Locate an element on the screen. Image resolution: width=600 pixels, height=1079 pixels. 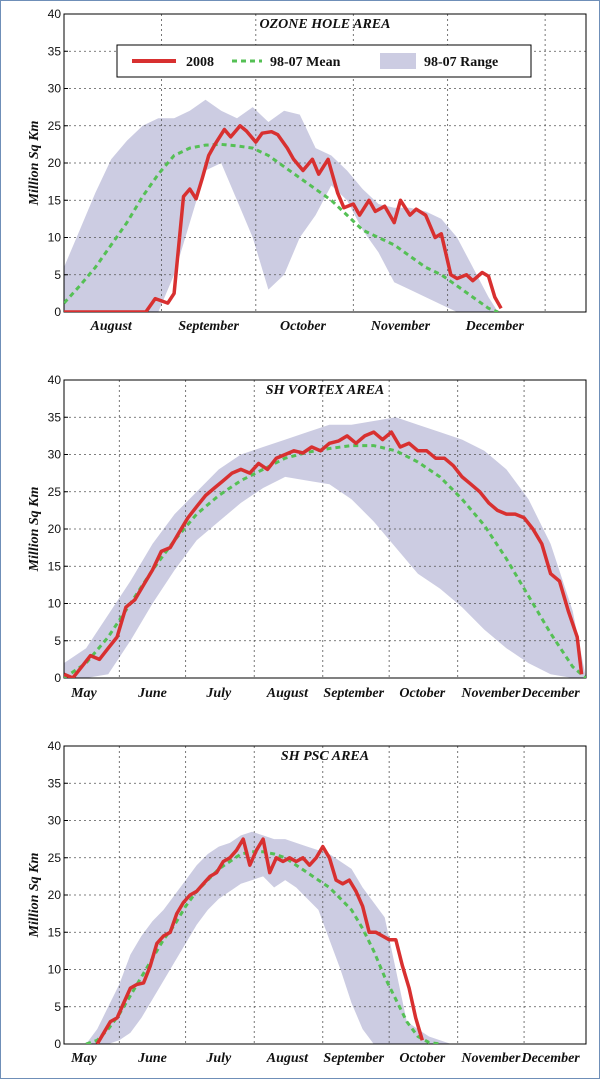
legend-box is located at coordinates (324, 61).